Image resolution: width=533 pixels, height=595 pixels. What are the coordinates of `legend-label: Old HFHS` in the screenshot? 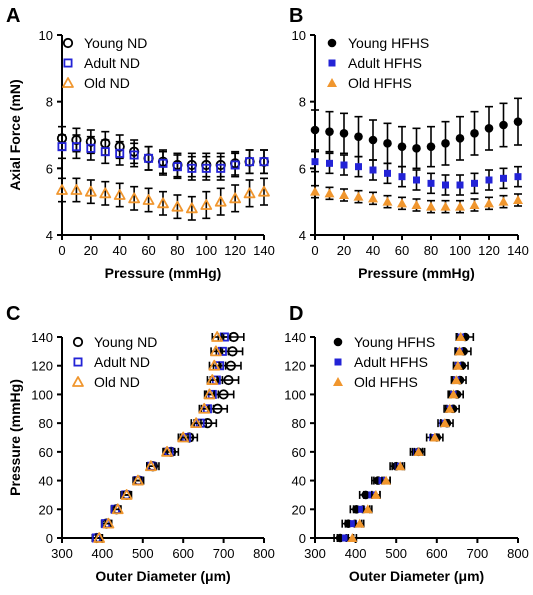 It's located at (380, 83).